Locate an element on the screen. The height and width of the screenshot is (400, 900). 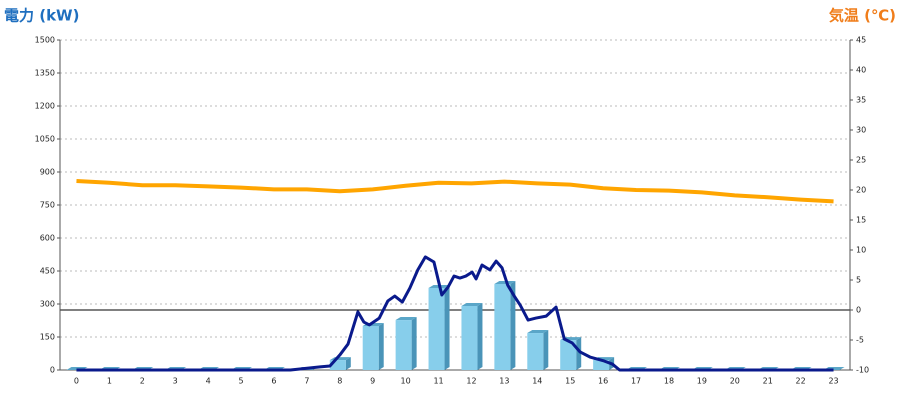
x-tick-label: 4 is located at coordinates (208, 381).